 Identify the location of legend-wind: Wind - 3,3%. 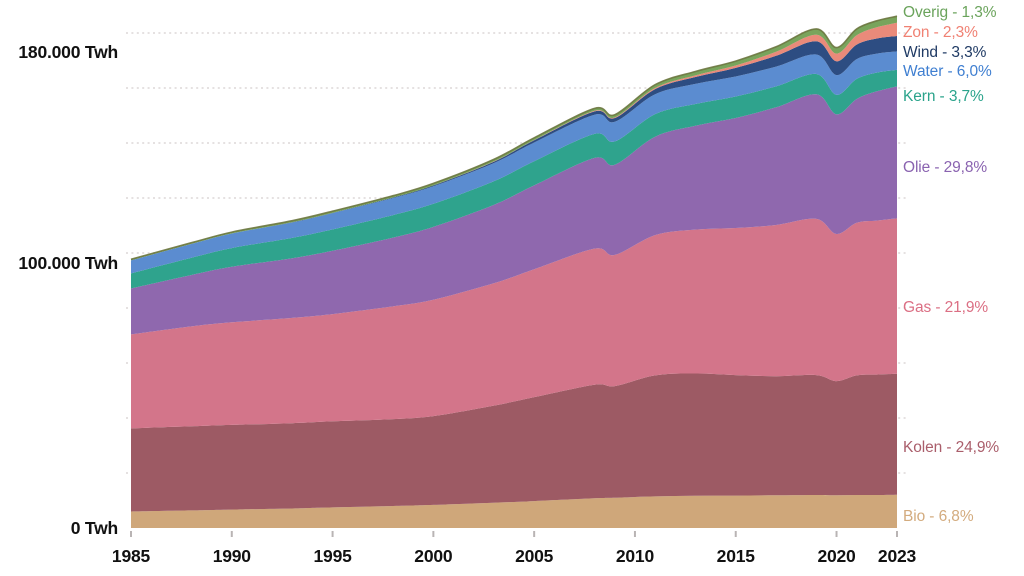
(945, 52).